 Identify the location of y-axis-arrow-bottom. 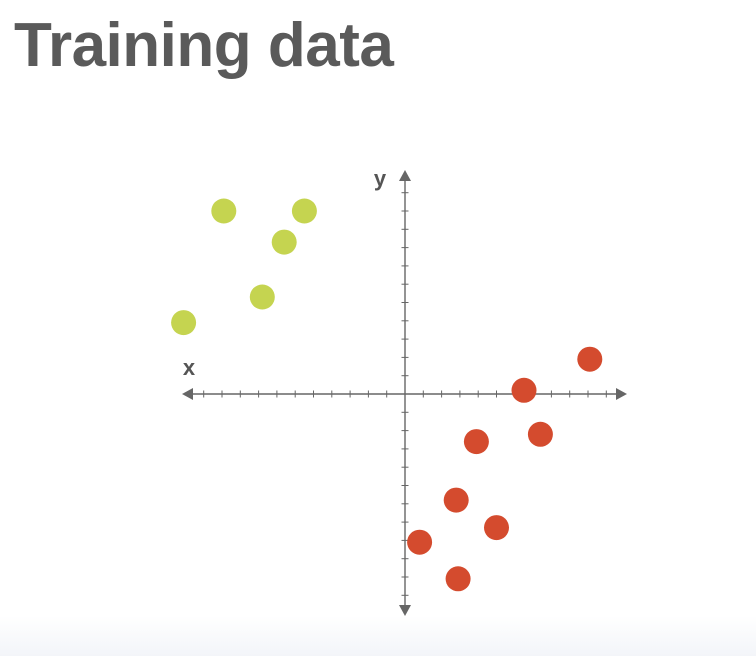
(405, 610).